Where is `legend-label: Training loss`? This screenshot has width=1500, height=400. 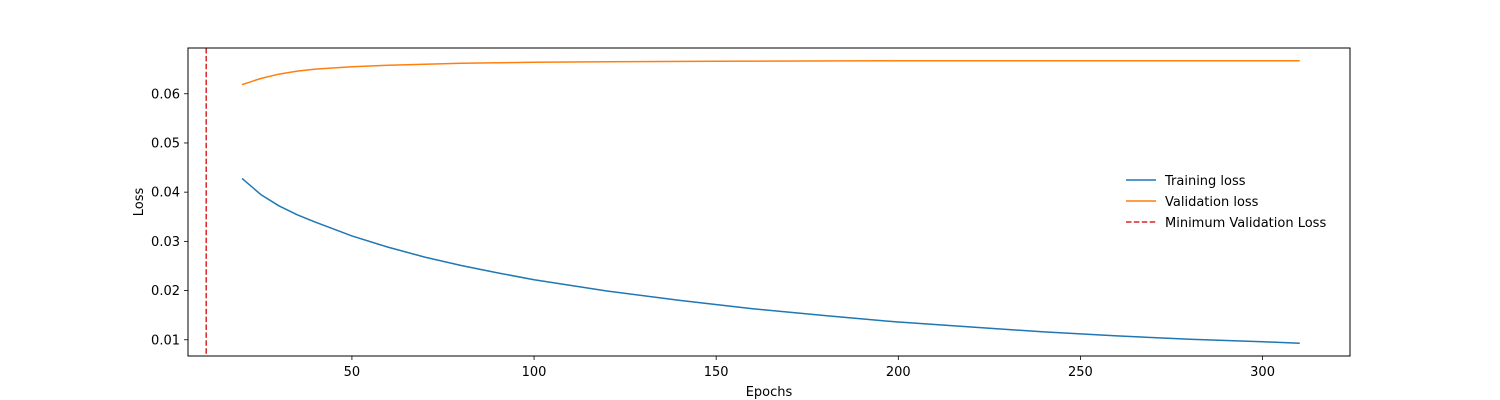 legend-label: Training loss is located at coordinates (1205, 181).